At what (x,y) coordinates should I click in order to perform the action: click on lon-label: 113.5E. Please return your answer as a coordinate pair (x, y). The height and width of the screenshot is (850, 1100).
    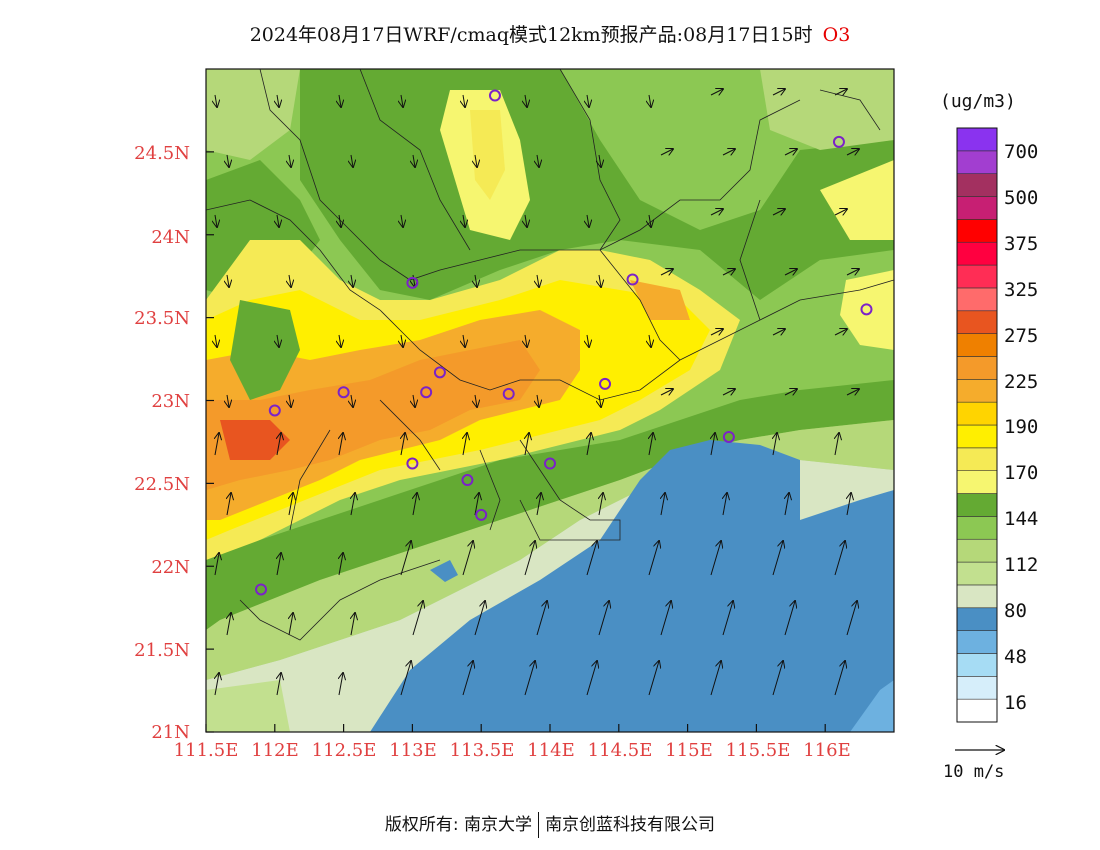
    Looking at the image, I should click on (482, 750).